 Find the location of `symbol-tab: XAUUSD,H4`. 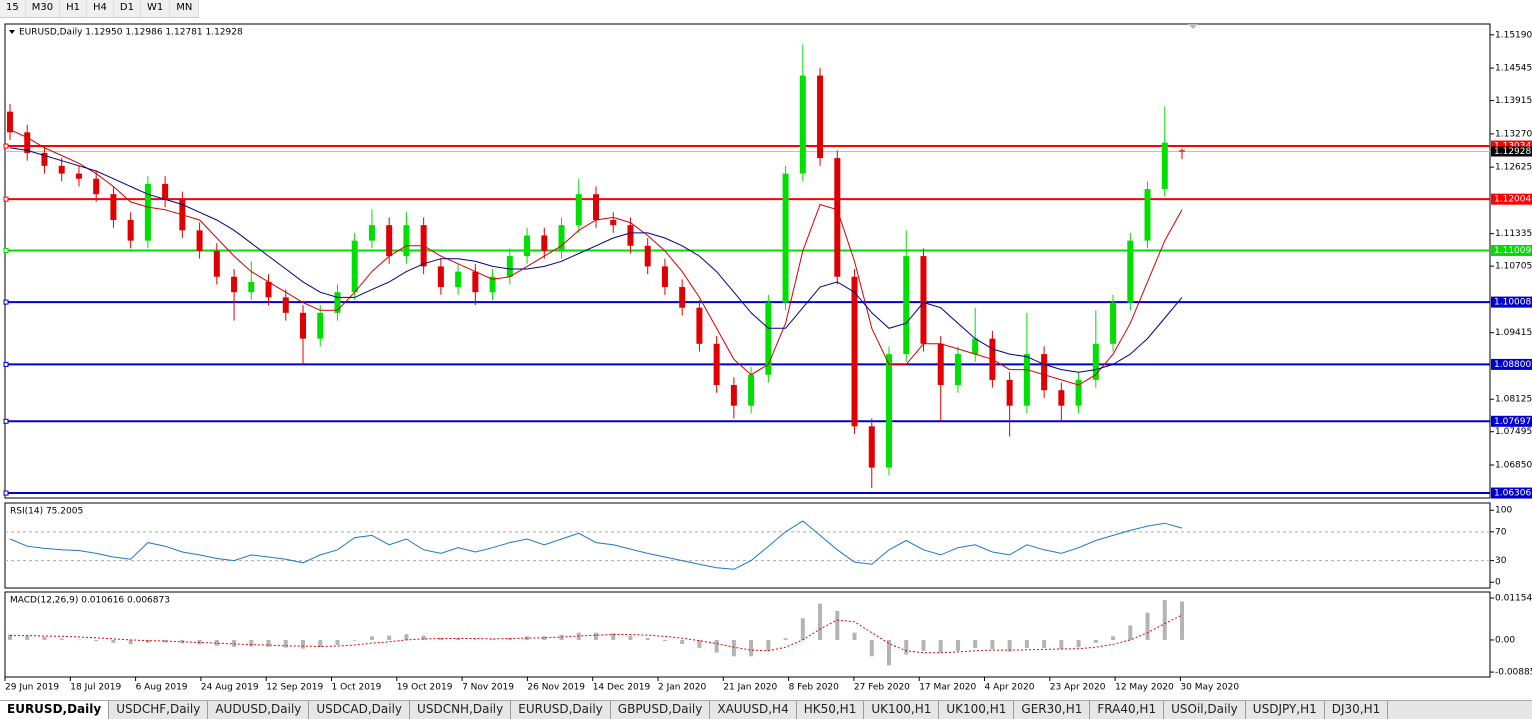

symbol-tab: XAUUSD,H4 is located at coordinates (753, 710).